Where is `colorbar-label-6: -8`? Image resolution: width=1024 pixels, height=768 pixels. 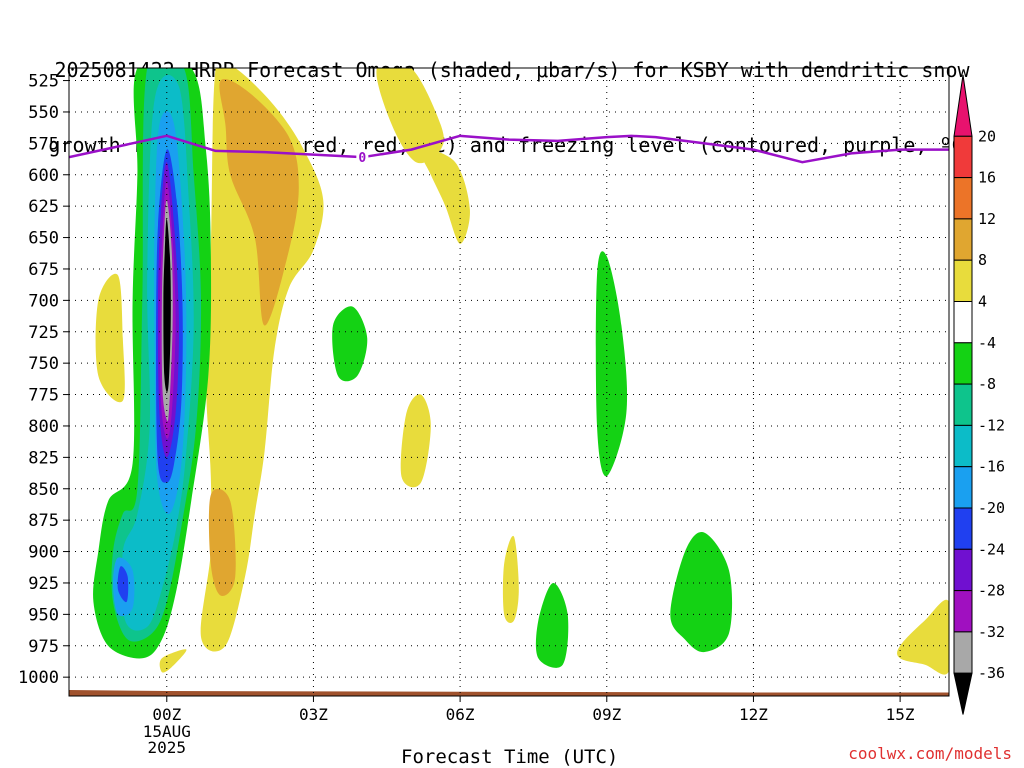 colorbar-label-6: -8 is located at coordinates (987, 384).